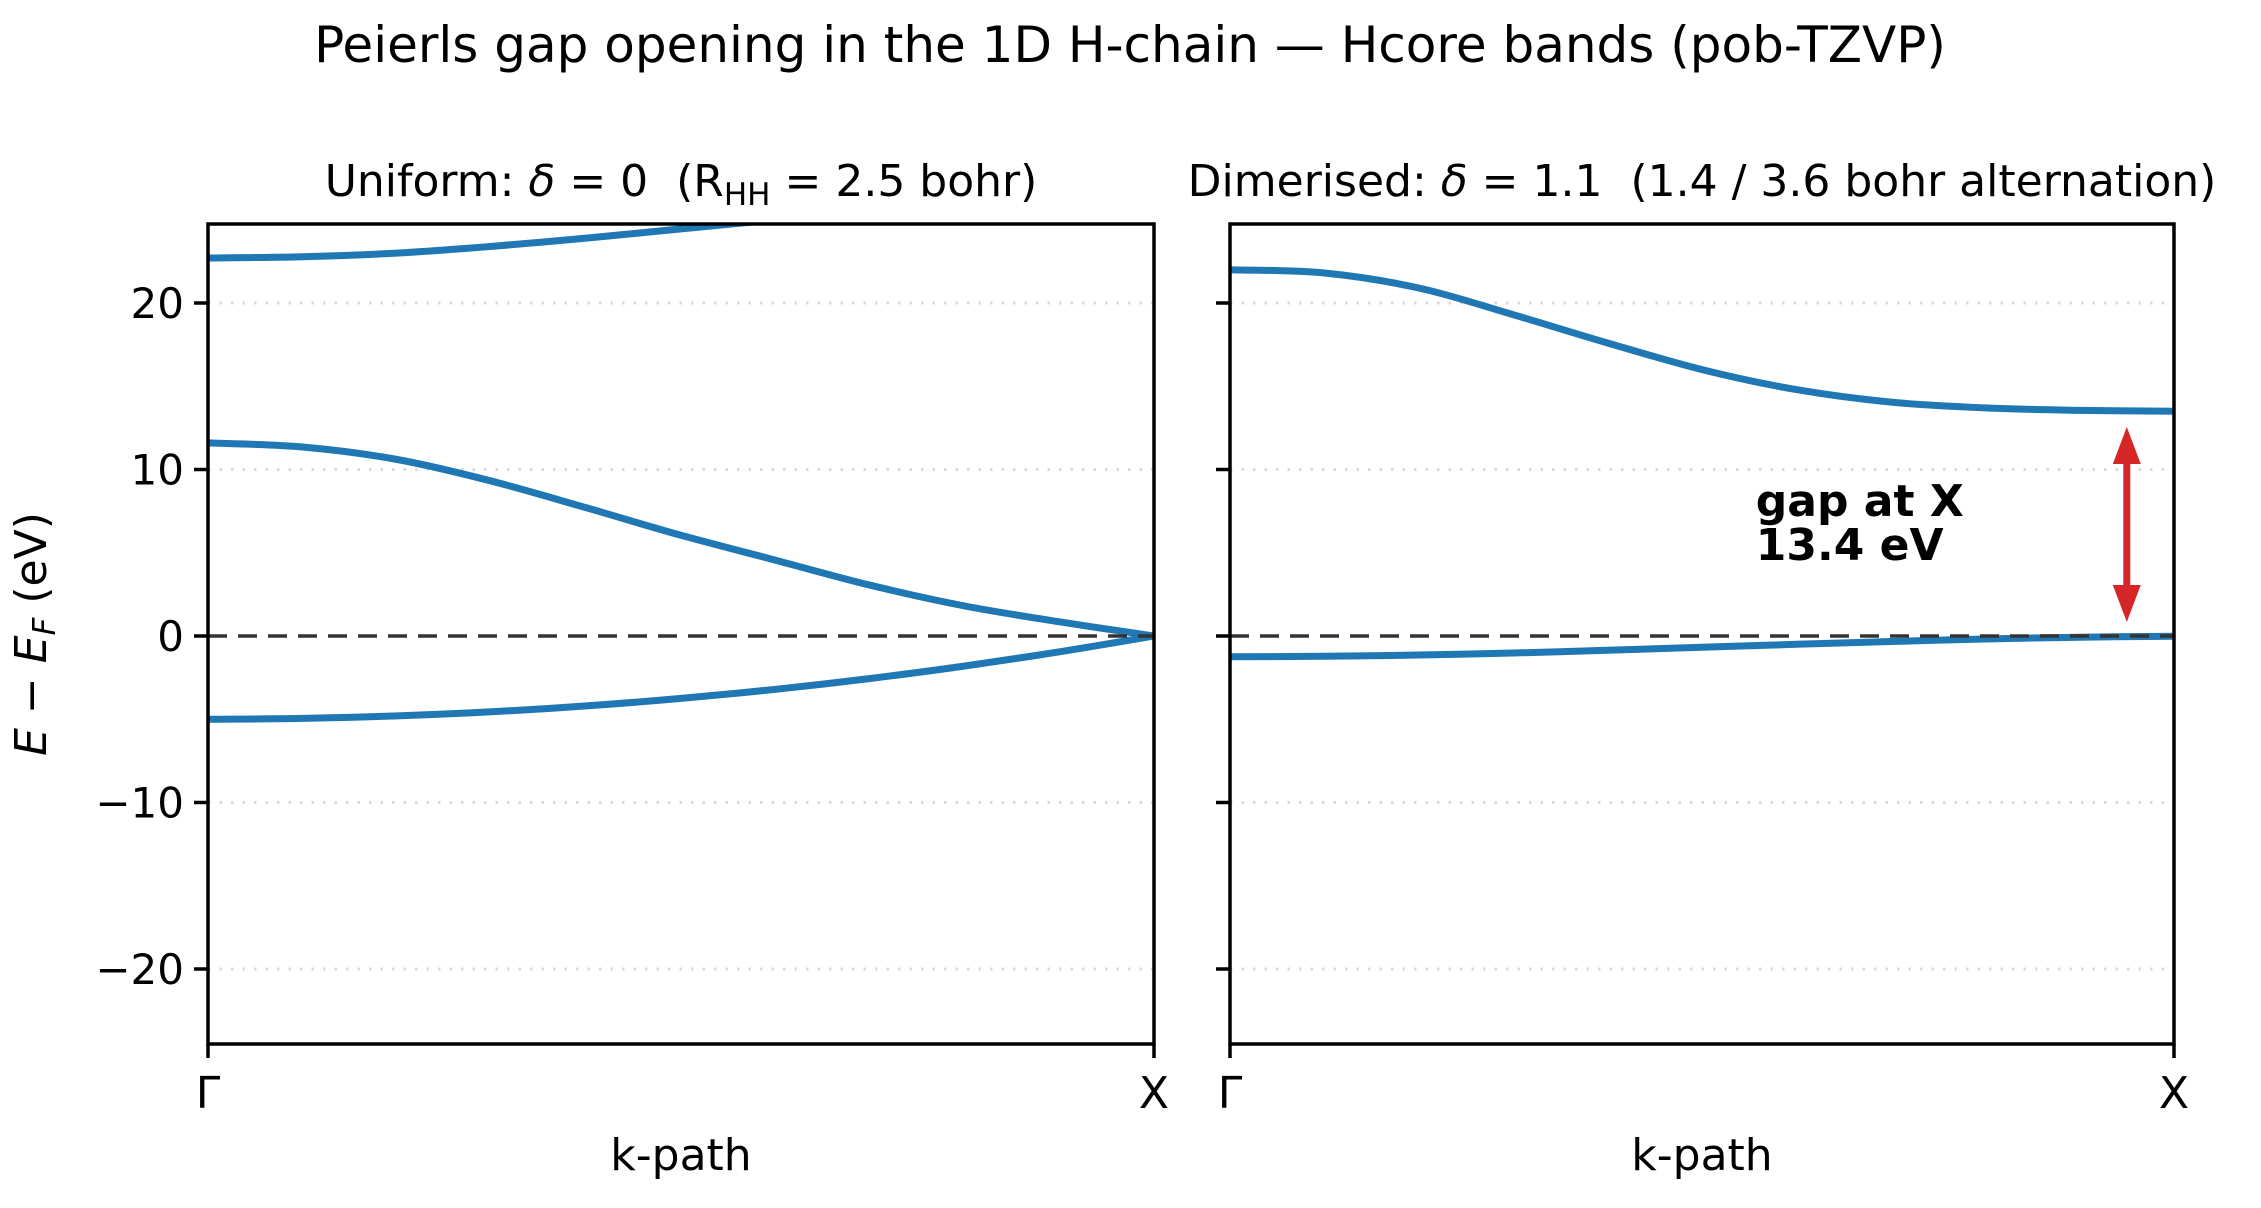  I want to click on text-part: HH, so click(747, 195).